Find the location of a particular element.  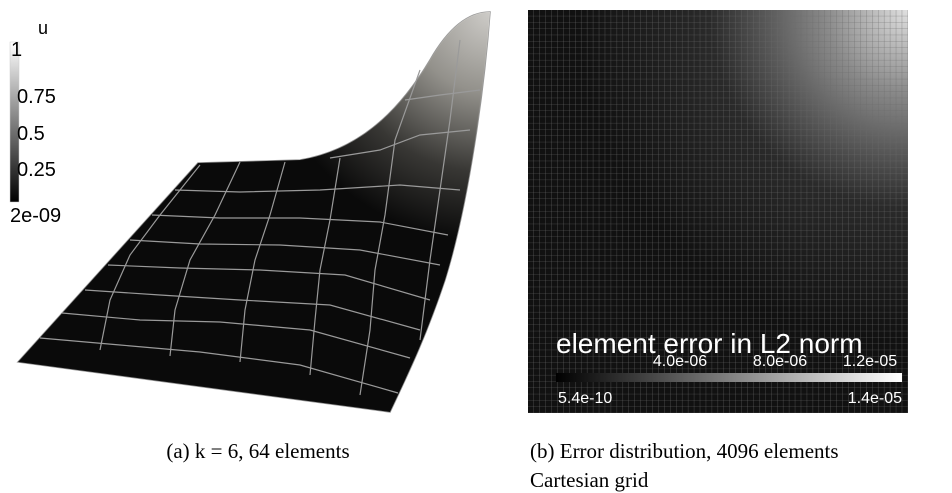

colorbar-label: 5.4e-10 is located at coordinates (585, 398).